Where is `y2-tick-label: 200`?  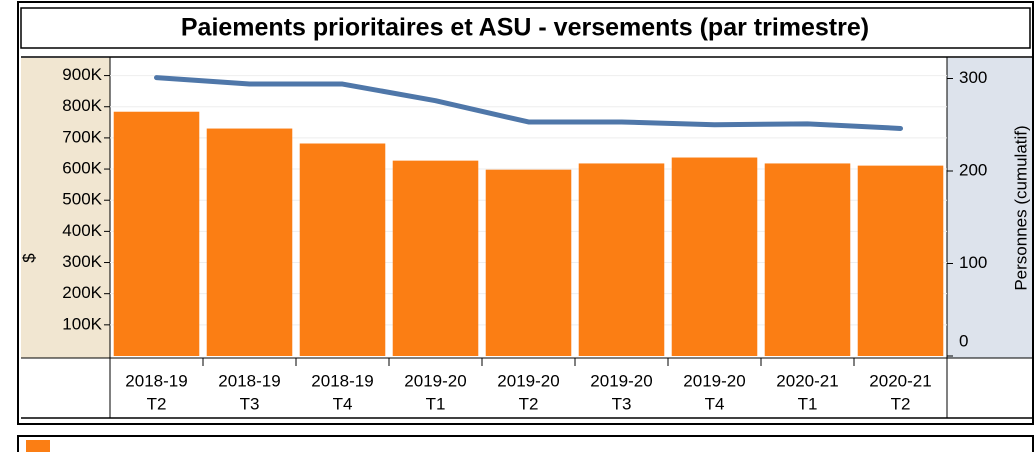 y2-tick-label: 200 is located at coordinates (973, 169).